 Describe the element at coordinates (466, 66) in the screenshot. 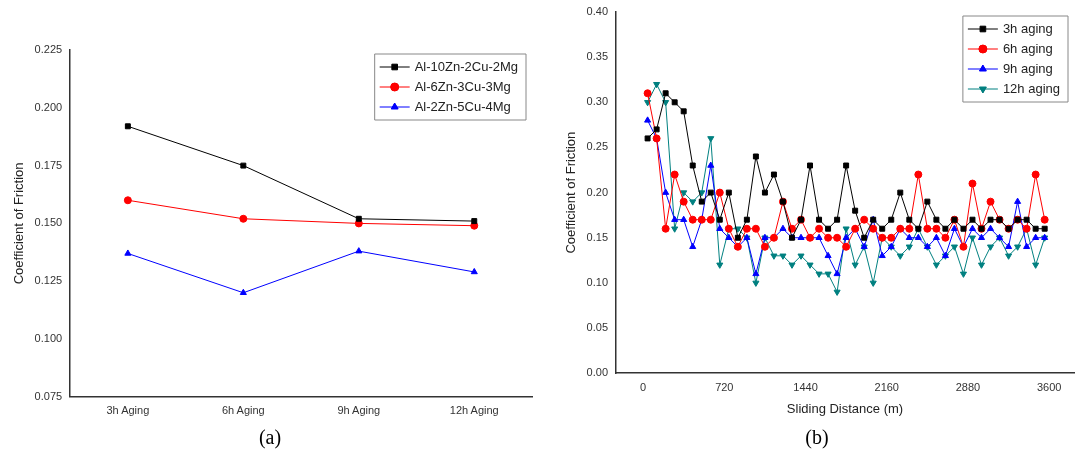

I see `legend-label: Al-10Zn-2Cu-2Mg` at that location.